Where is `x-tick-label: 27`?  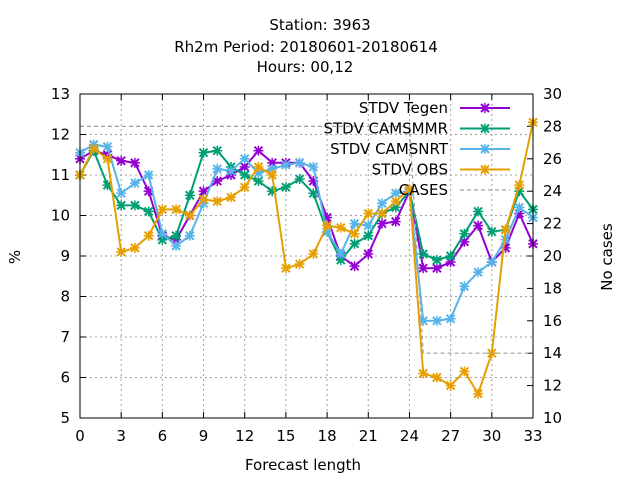
x-tick-label: 27 is located at coordinates (450, 436).